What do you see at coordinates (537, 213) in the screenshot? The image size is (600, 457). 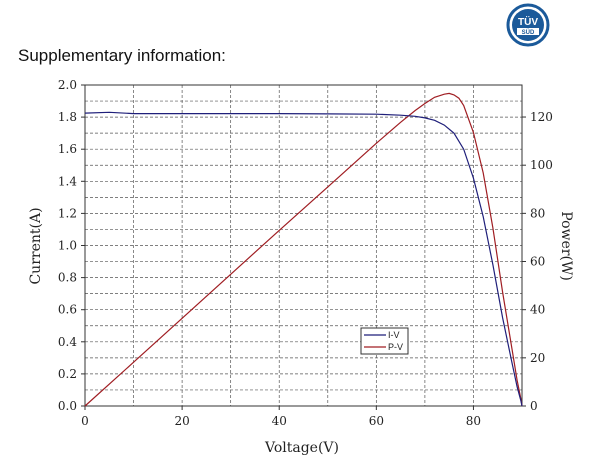 I see `y-right-tick-label: 80` at bounding box center [537, 213].